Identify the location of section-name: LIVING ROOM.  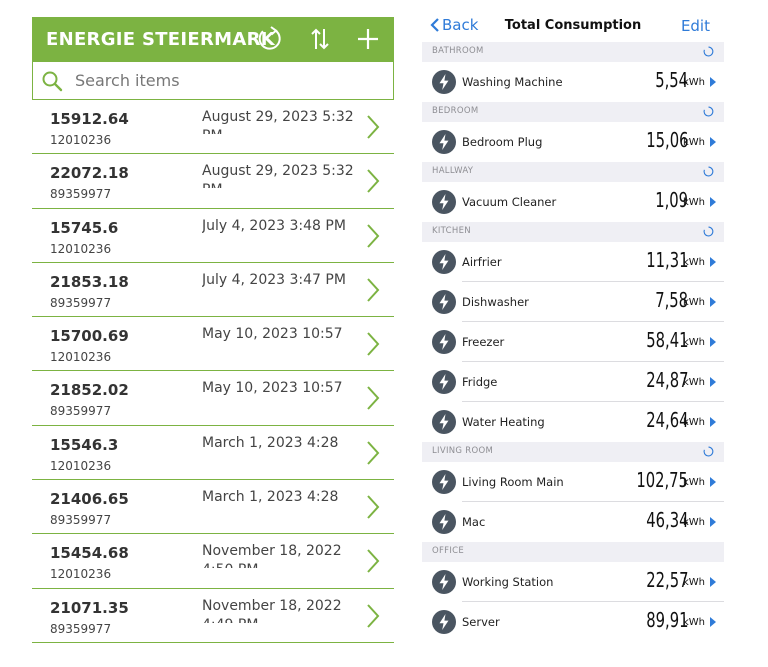
(463, 451).